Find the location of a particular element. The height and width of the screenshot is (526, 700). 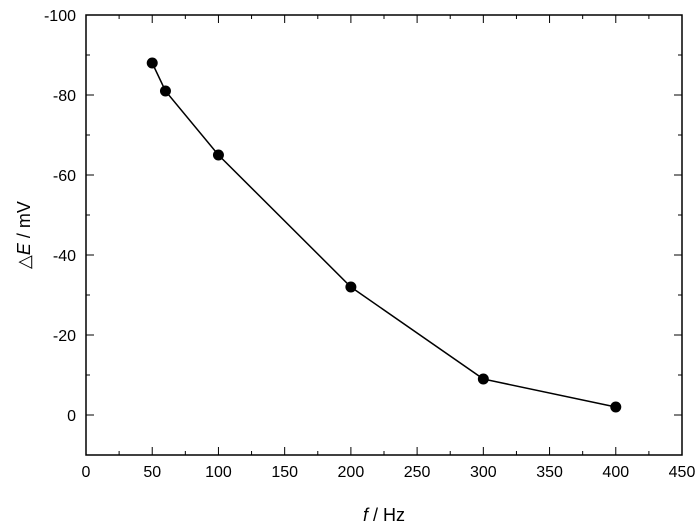

y-axis-label-prefix: △ is located at coordinates (24, 262).